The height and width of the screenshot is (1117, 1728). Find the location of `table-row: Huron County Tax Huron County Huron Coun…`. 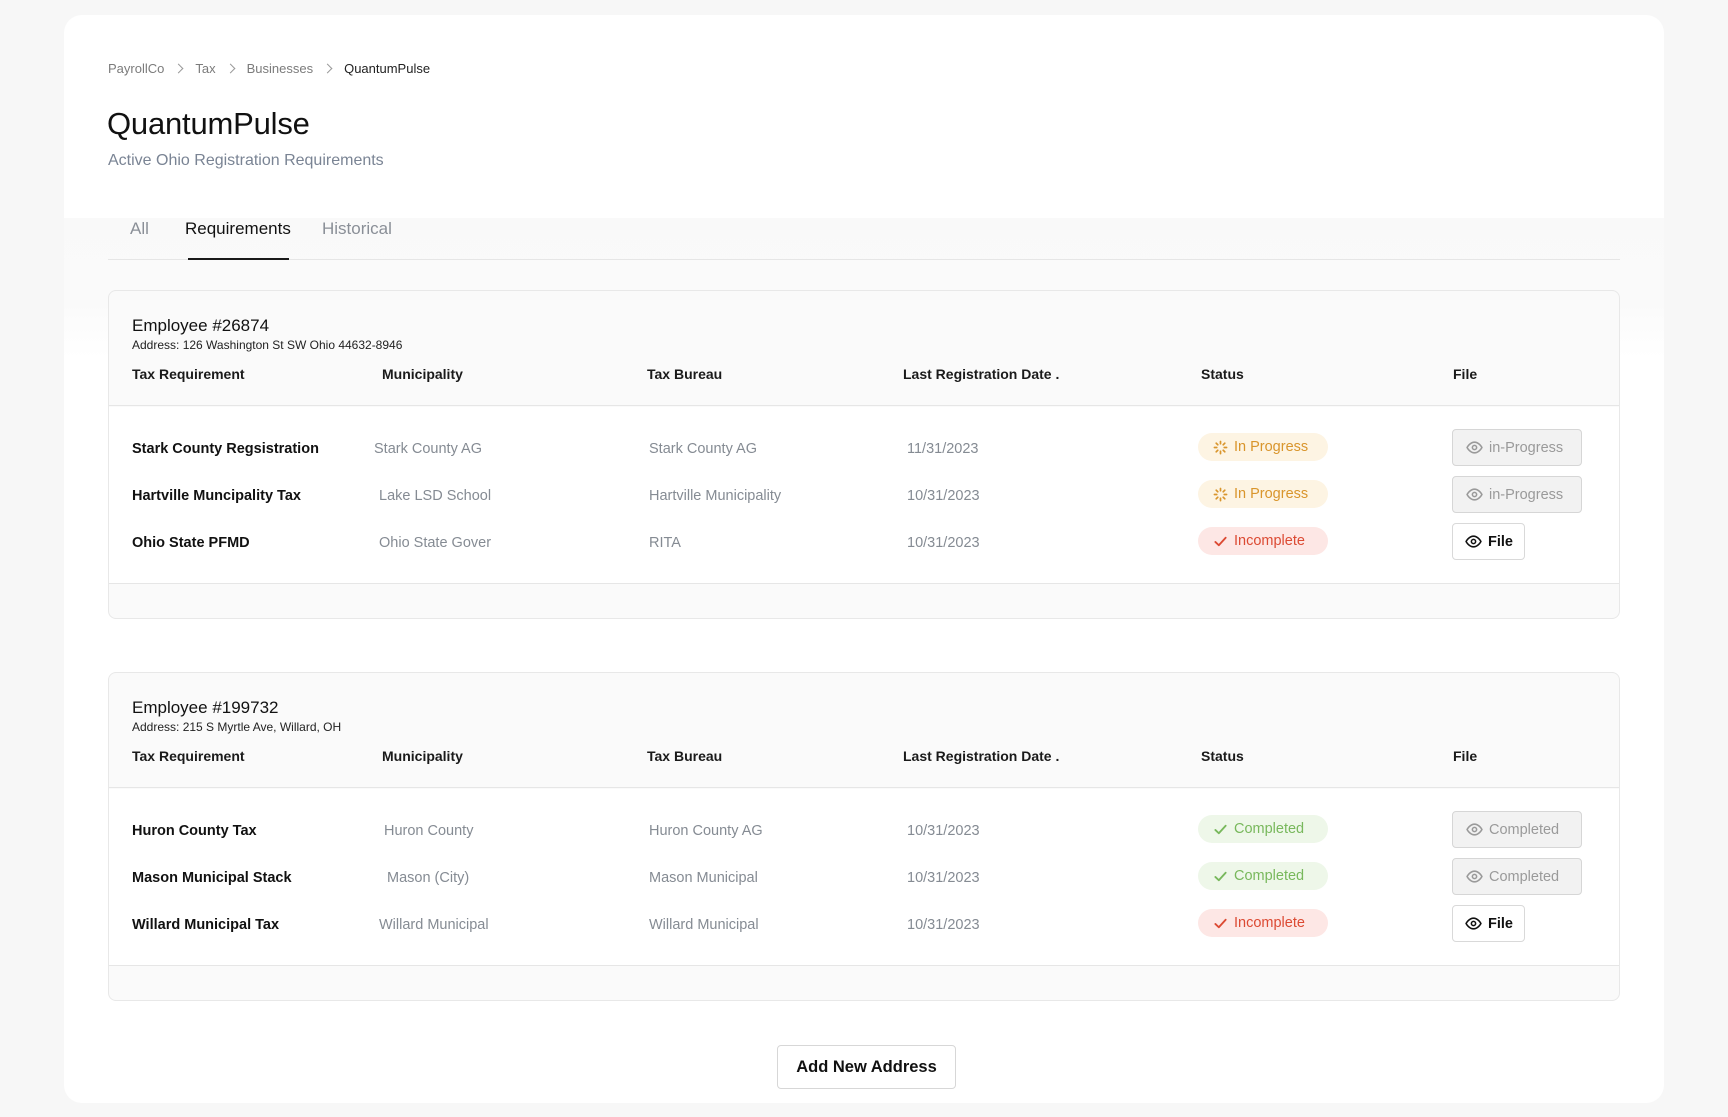

table-row: Huron County Tax Huron County Huron Coun… is located at coordinates (864, 831).